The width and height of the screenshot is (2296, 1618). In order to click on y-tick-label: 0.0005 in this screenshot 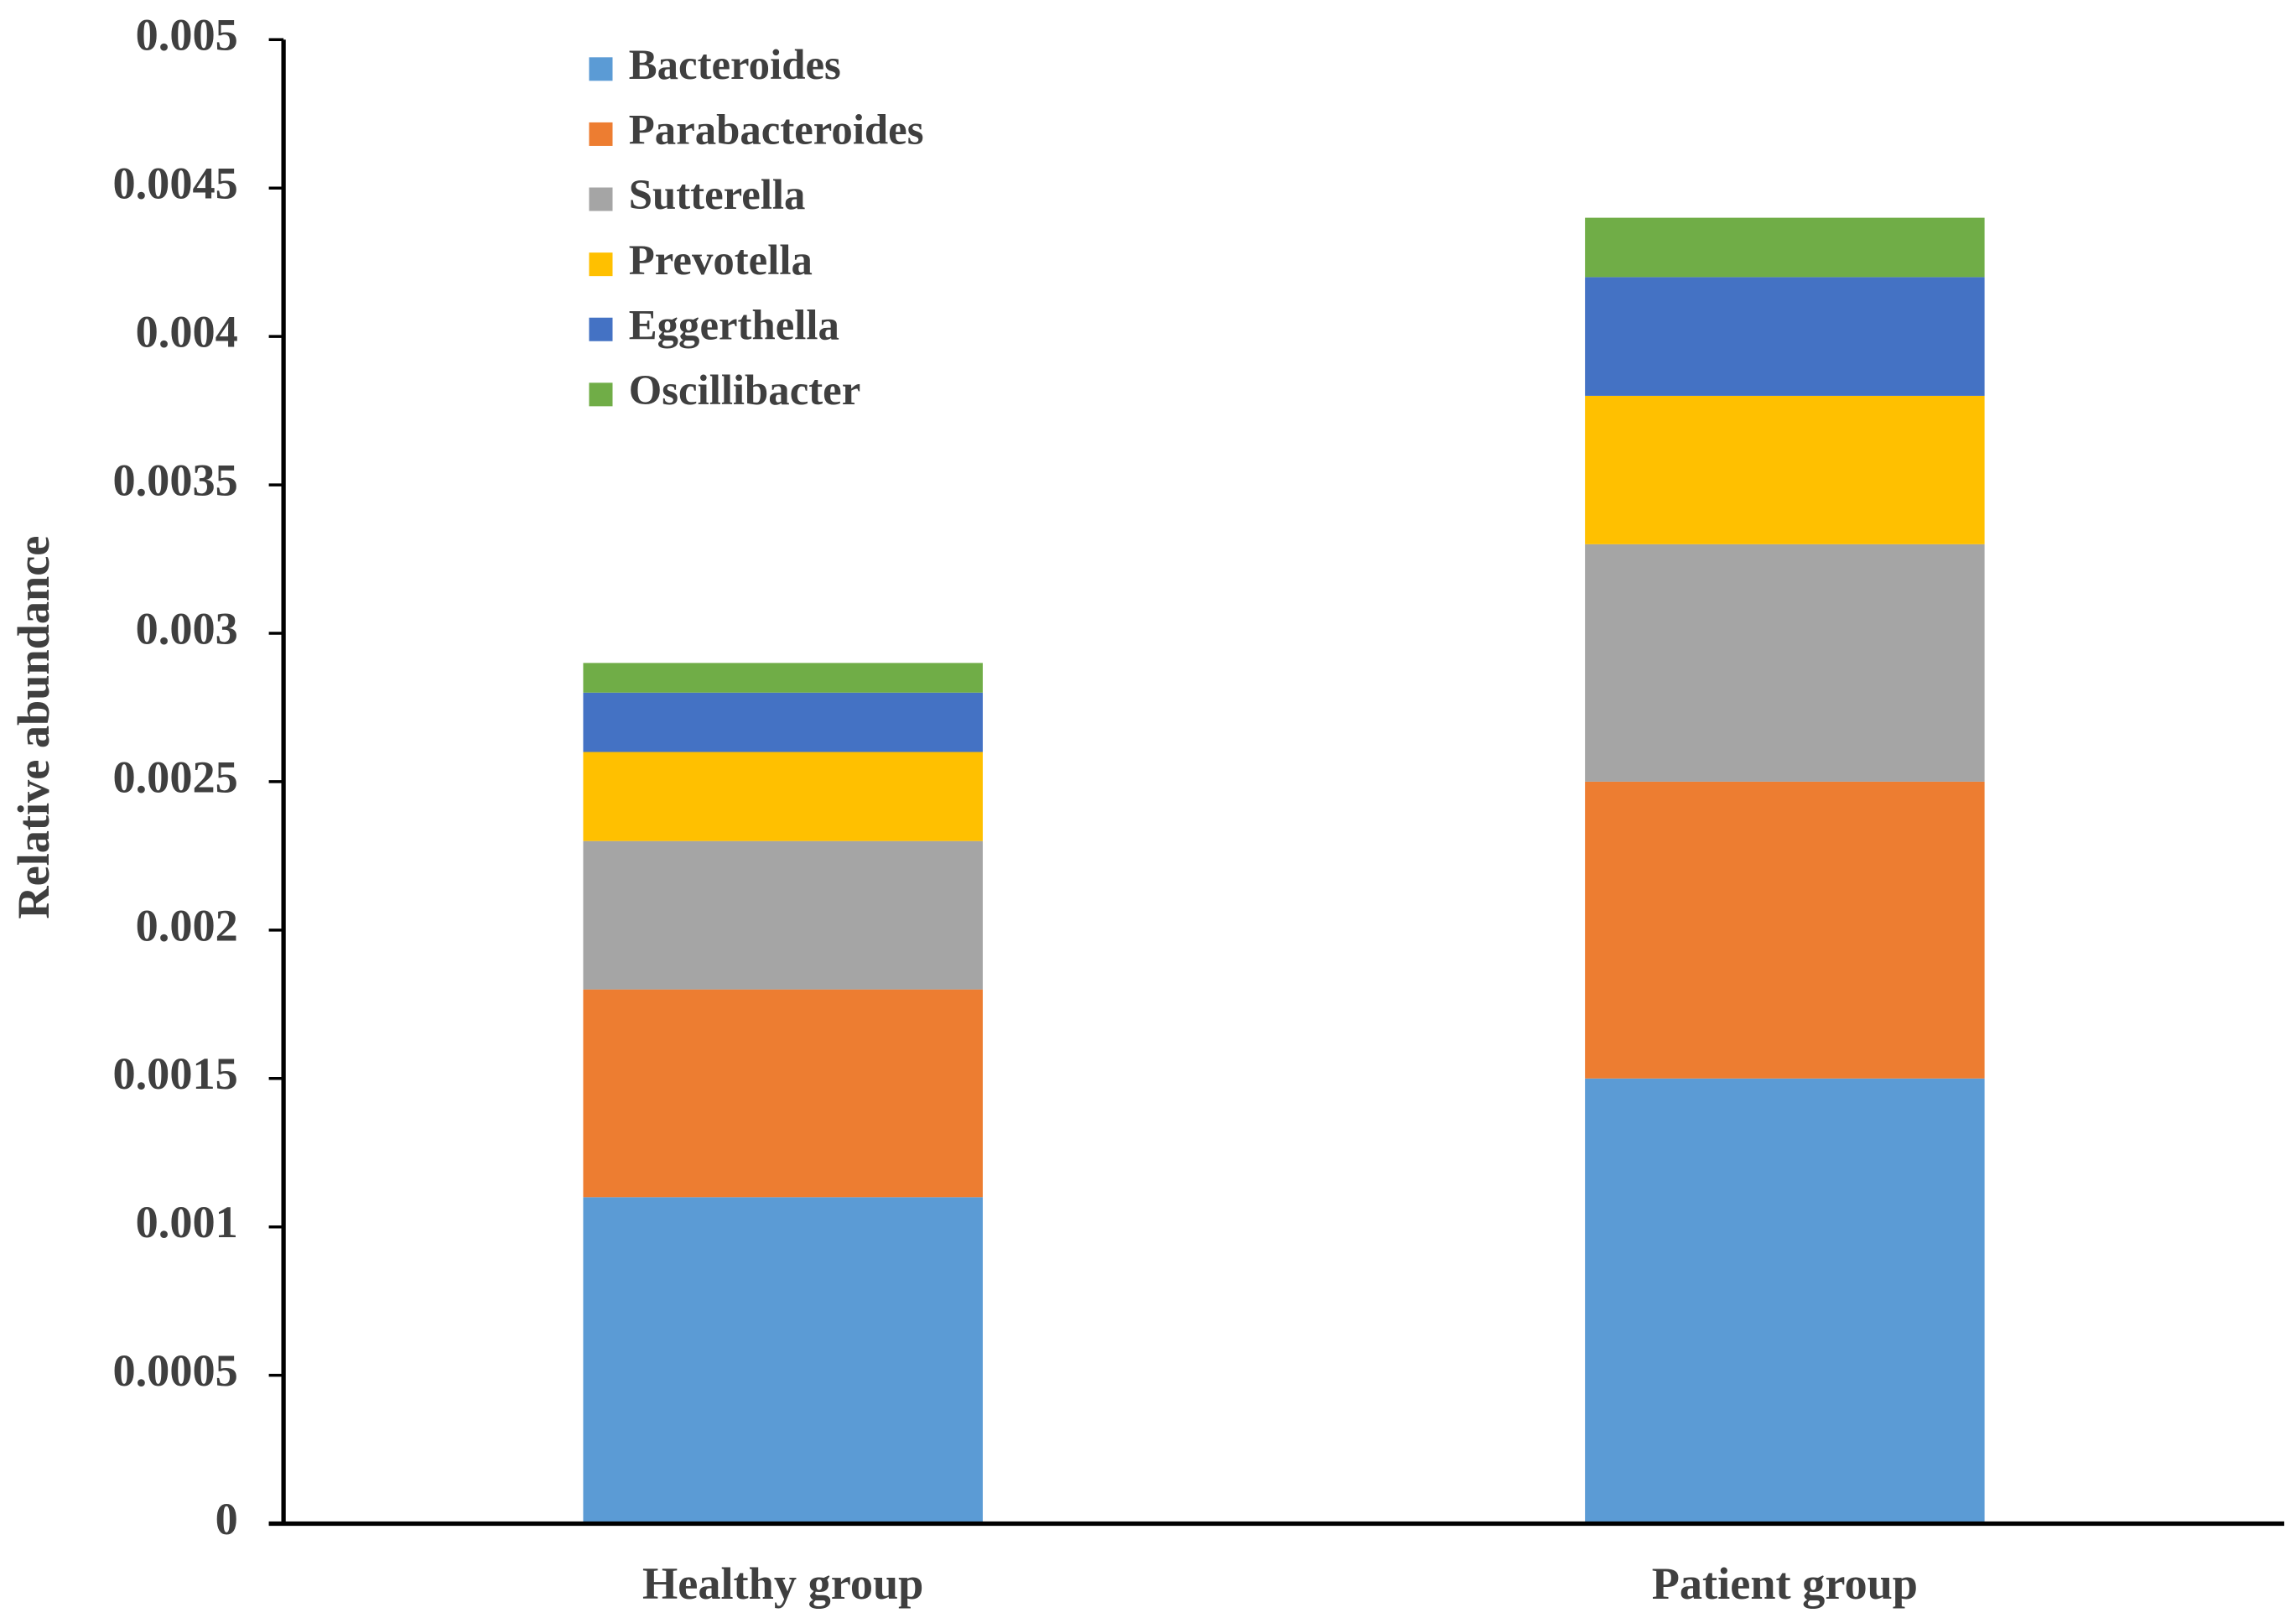, I will do `click(174, 1370)`.